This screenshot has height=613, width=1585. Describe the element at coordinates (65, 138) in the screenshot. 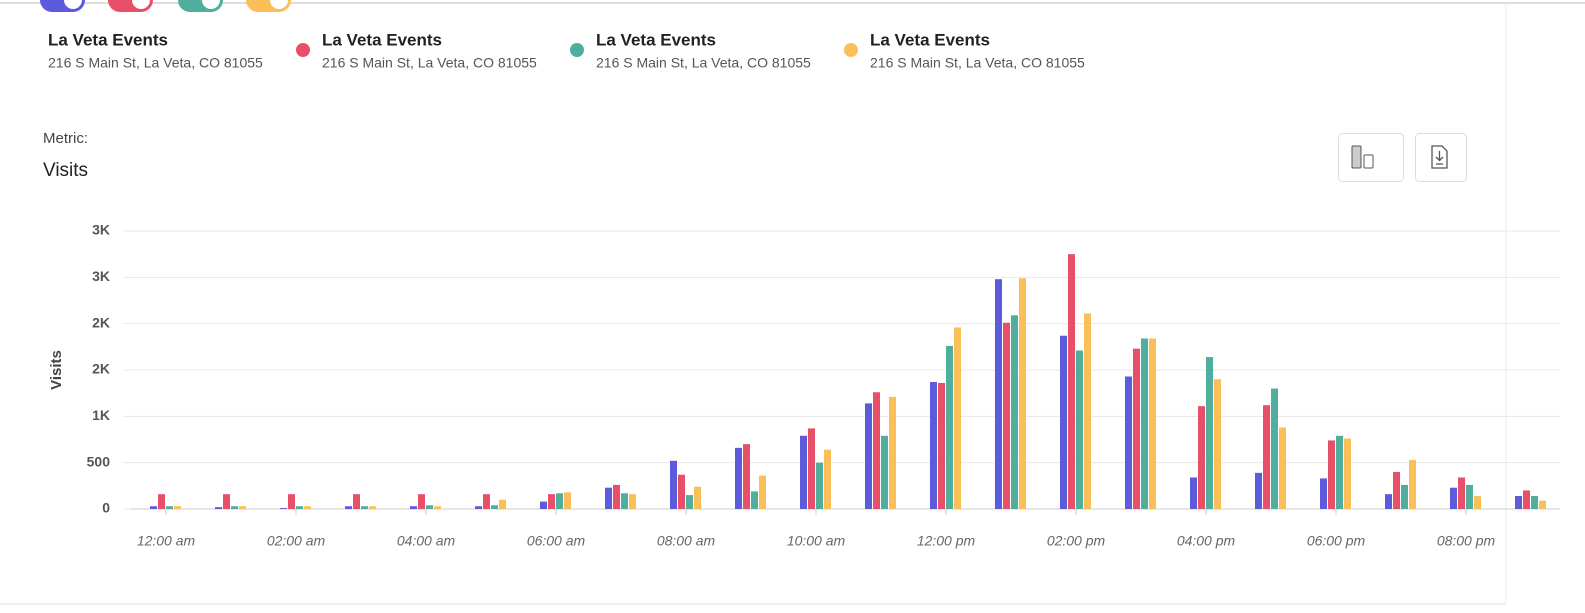

I see `metric-label: Metric:` at that location.